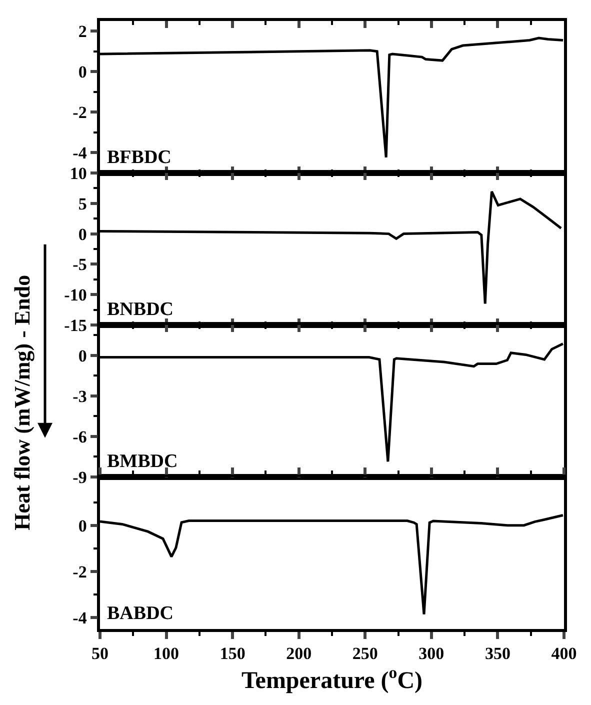  I want to click on x-tick-label: 350, so click(497, 654).